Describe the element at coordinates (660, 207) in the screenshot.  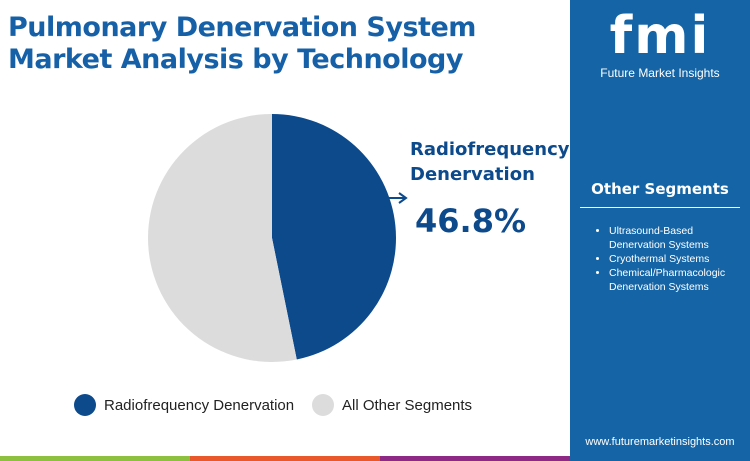
I see `divider` at that location.